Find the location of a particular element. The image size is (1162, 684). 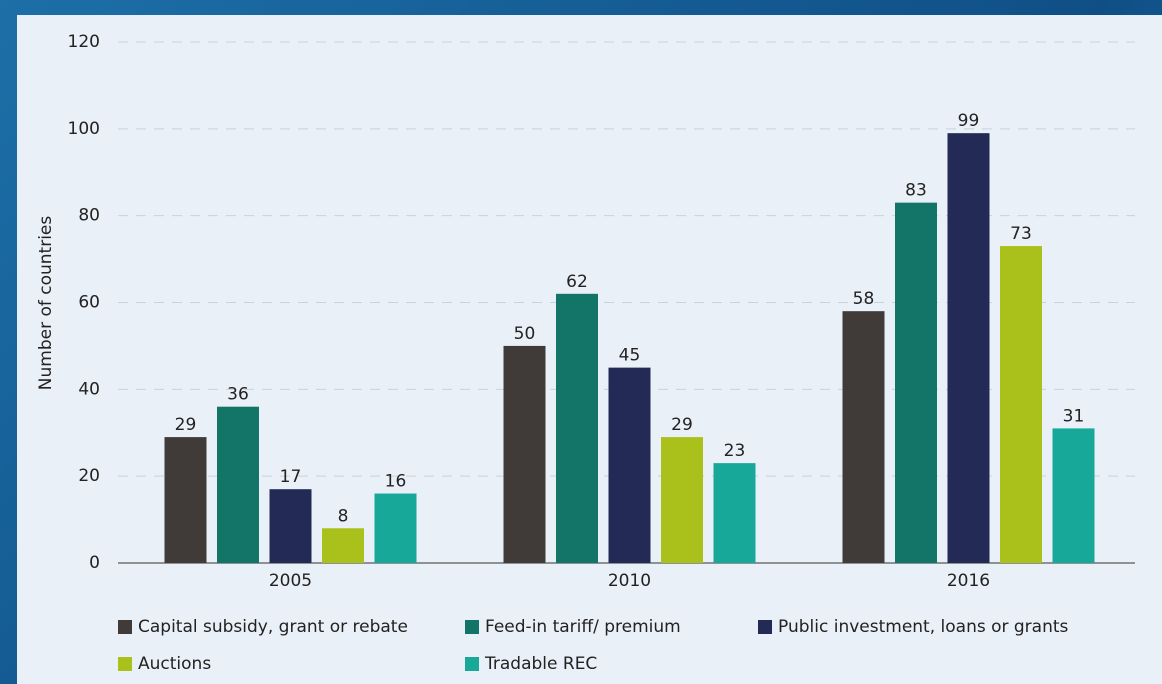

data-label: 73 is located at coordinates (1021, 234).